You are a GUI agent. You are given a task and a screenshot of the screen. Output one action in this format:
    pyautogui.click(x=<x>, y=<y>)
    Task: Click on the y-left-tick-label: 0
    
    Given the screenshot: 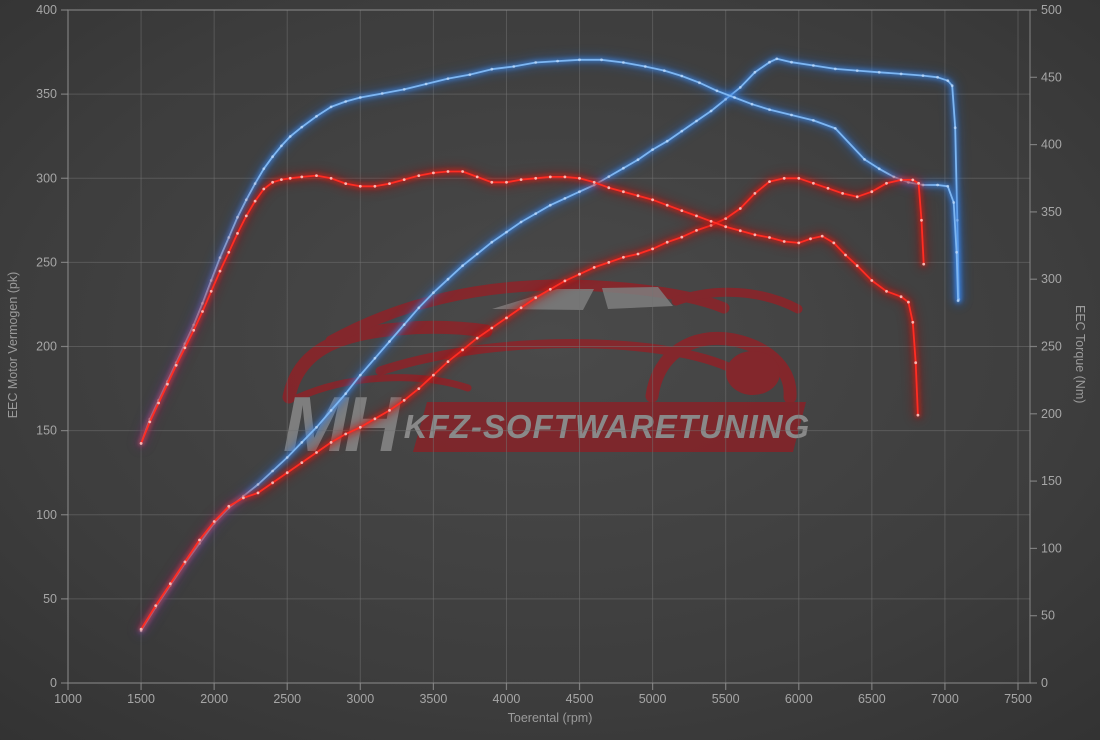 What is the action you would take?
    pyautogui.click(x=53, y=683)
    